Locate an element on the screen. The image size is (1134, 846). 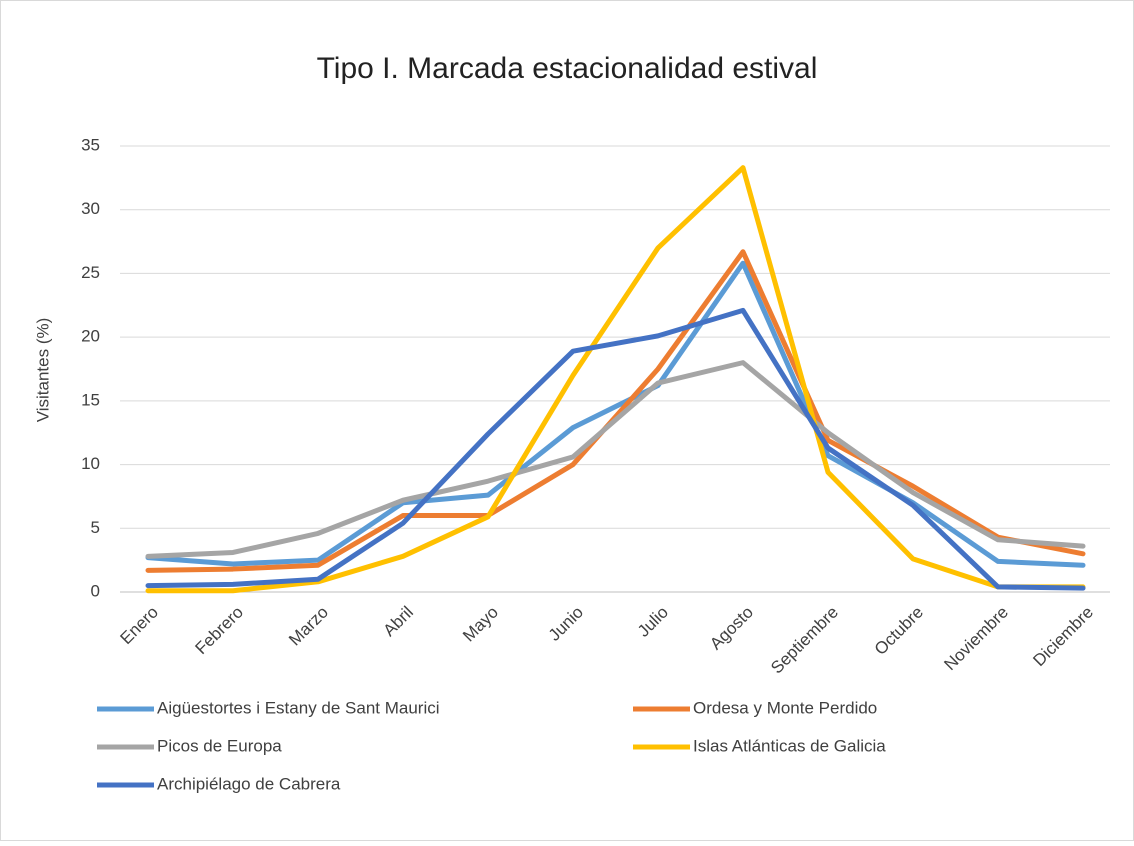
legend-label: Picos de Europa is located at coordinates (219, 745).